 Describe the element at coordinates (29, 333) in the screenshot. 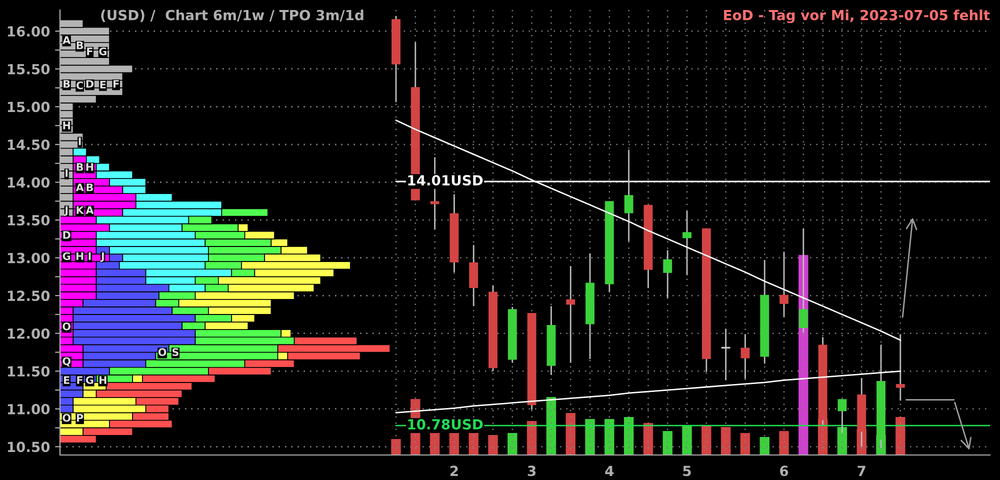

I see `y-tick-label: 12.00` at that location.